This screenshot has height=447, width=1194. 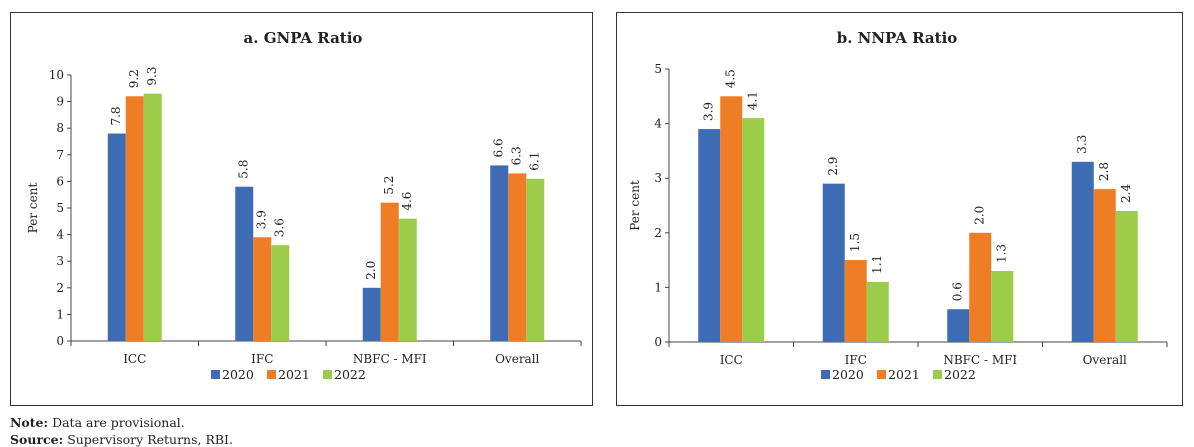 What do you see at coordinates (658, 124) in the screenshot?
I see `nnpa-y-tick-label: 4` at bounding box center [658, 124].